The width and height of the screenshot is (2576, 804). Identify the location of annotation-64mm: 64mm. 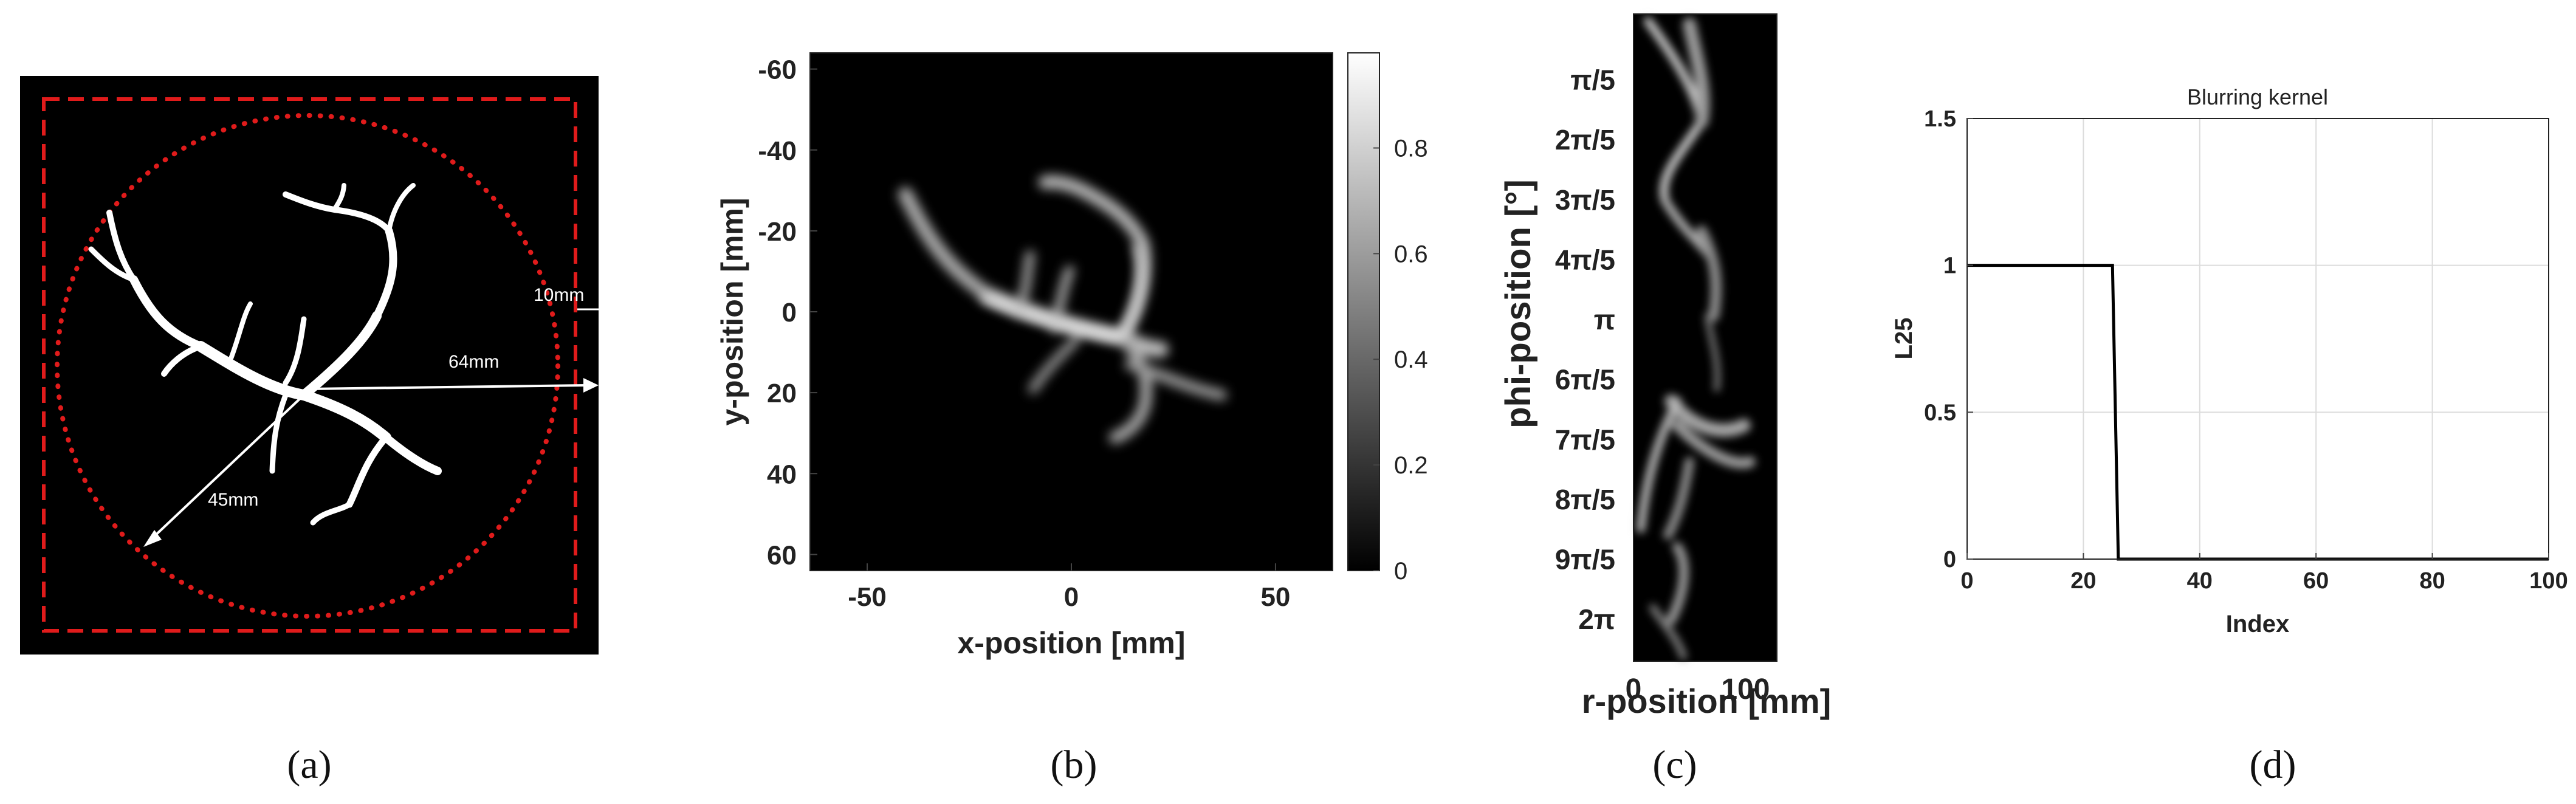
(473, 362).